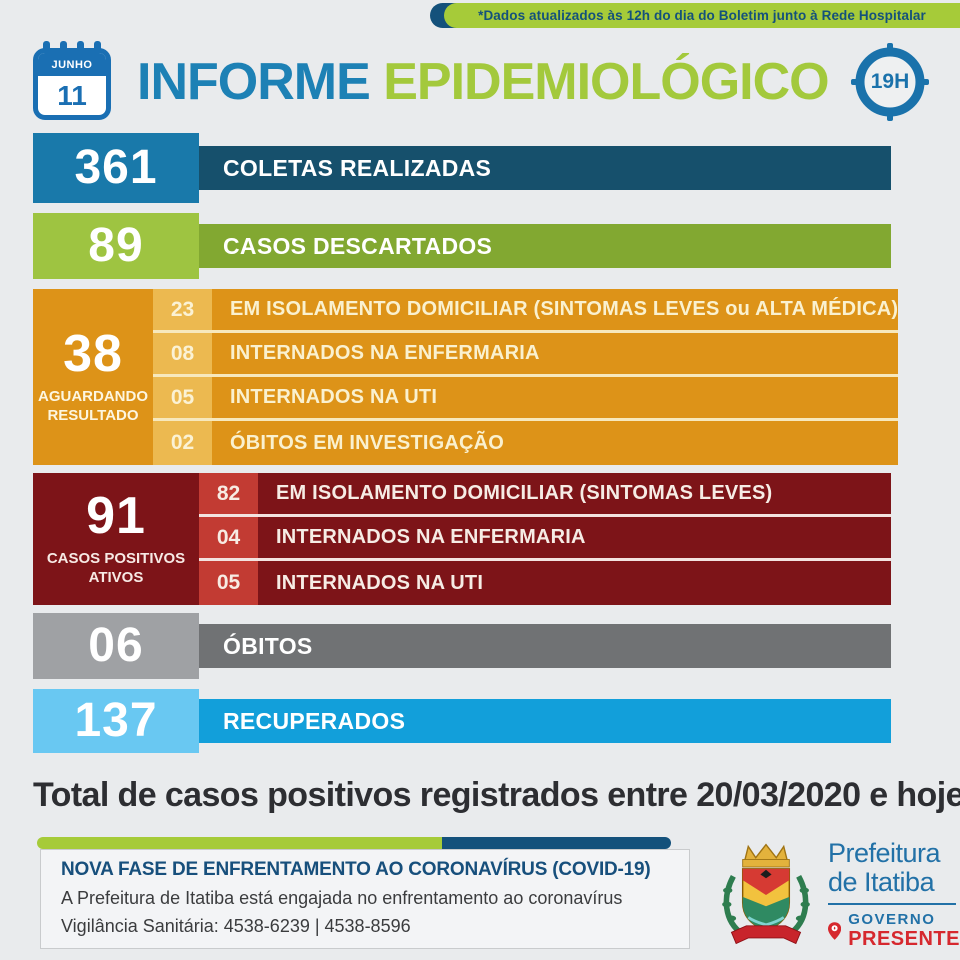 The height and width of the screenshot is (960, 960). Describe the element at coordinates (555, 443) in the screenshot. I see `sub-label: ÓBITOS EM INVESTIGAÇÃO` at that location.